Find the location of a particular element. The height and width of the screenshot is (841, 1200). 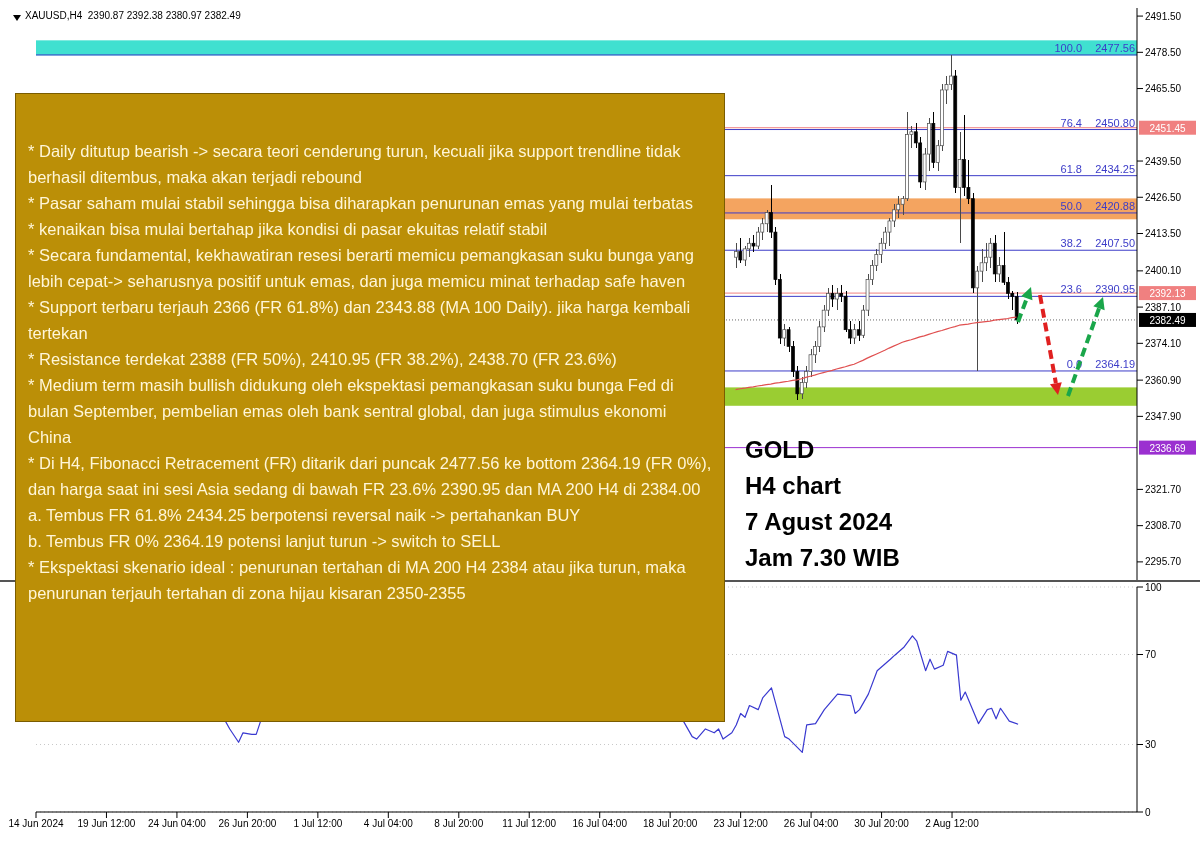

annotation: * Daily ditutup bearish -> secara teori cenderung turun, kecuali jika support trendline tidak berhasil ditembus, maka akan terjadi rebound is located at coordinates (355, 164).